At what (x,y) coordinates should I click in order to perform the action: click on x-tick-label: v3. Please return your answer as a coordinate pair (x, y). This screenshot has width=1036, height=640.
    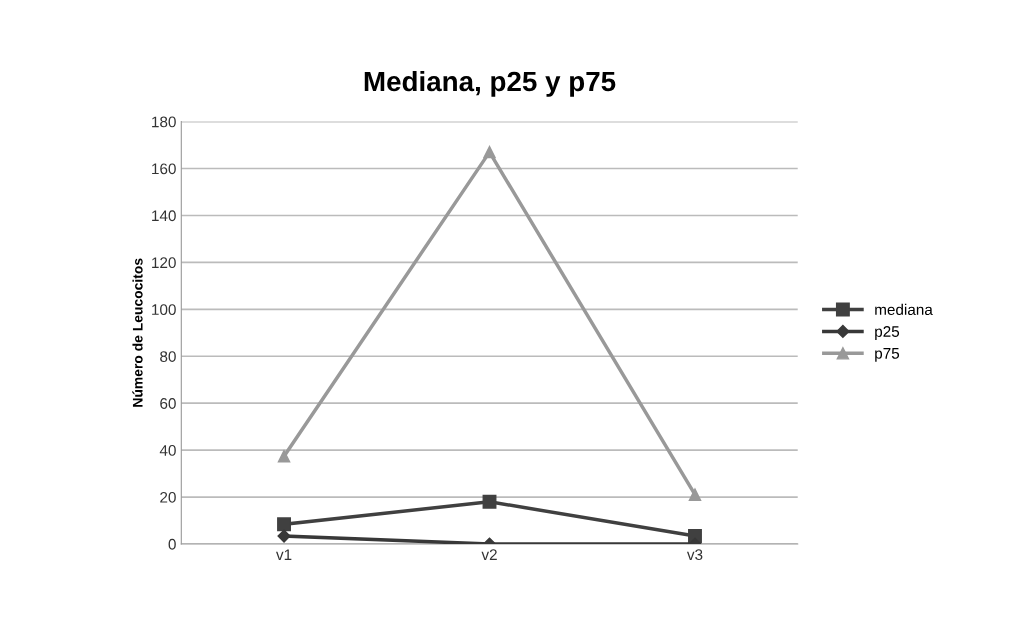
    Looking at the image, I should click on (694, 555).